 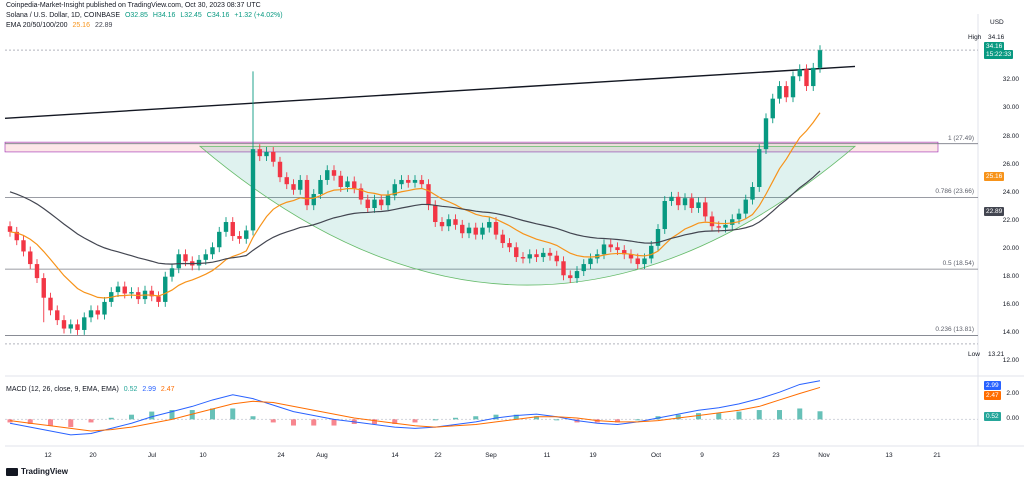 What do you see at coordinates (994, 176) in the screenshot?
I see `ema50-badge: 25.16` at bounding box center [994, 176].